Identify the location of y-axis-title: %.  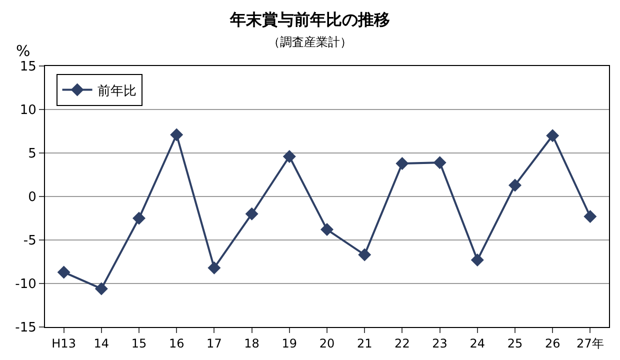
(23, 51).